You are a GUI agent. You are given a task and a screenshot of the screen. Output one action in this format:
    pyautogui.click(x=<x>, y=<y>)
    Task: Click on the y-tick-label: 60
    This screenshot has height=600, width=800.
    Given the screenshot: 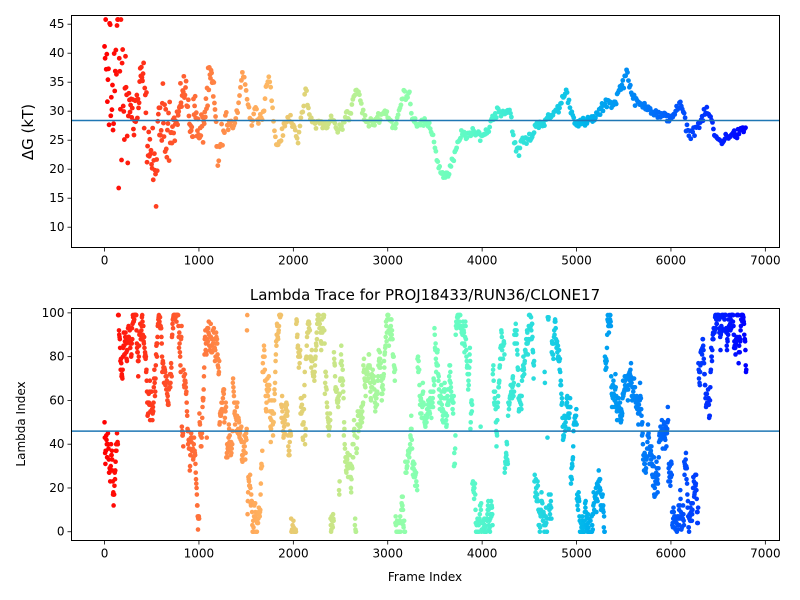 What is the action you would take?
    pyautogui.click(x=56, y=400)
    